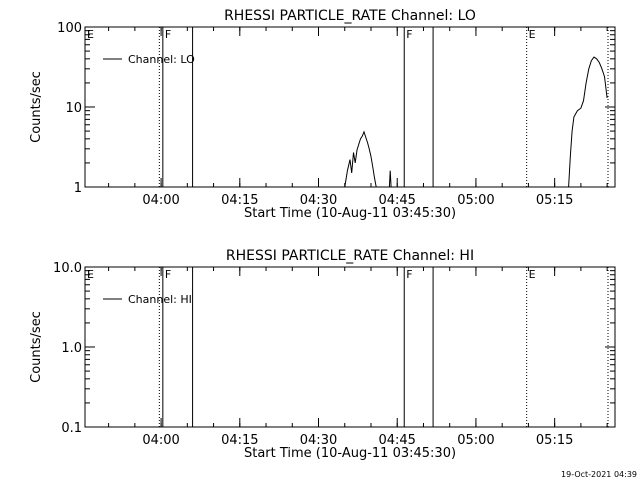 The width and height of the screenshot is (640, 480). Describe the element at coordinates (239, 440) in the screenshot. I see `x-tick-label-1: 04:15` at that location.